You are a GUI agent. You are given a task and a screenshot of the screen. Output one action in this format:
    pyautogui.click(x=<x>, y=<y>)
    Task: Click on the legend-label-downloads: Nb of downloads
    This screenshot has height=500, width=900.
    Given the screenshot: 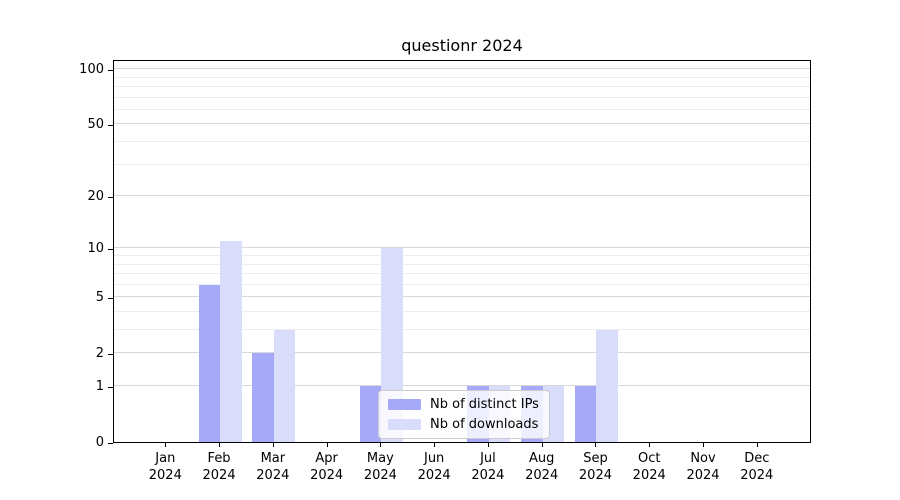 What is the action you would take?
    pyautogui.click(x=484, y=424)
    